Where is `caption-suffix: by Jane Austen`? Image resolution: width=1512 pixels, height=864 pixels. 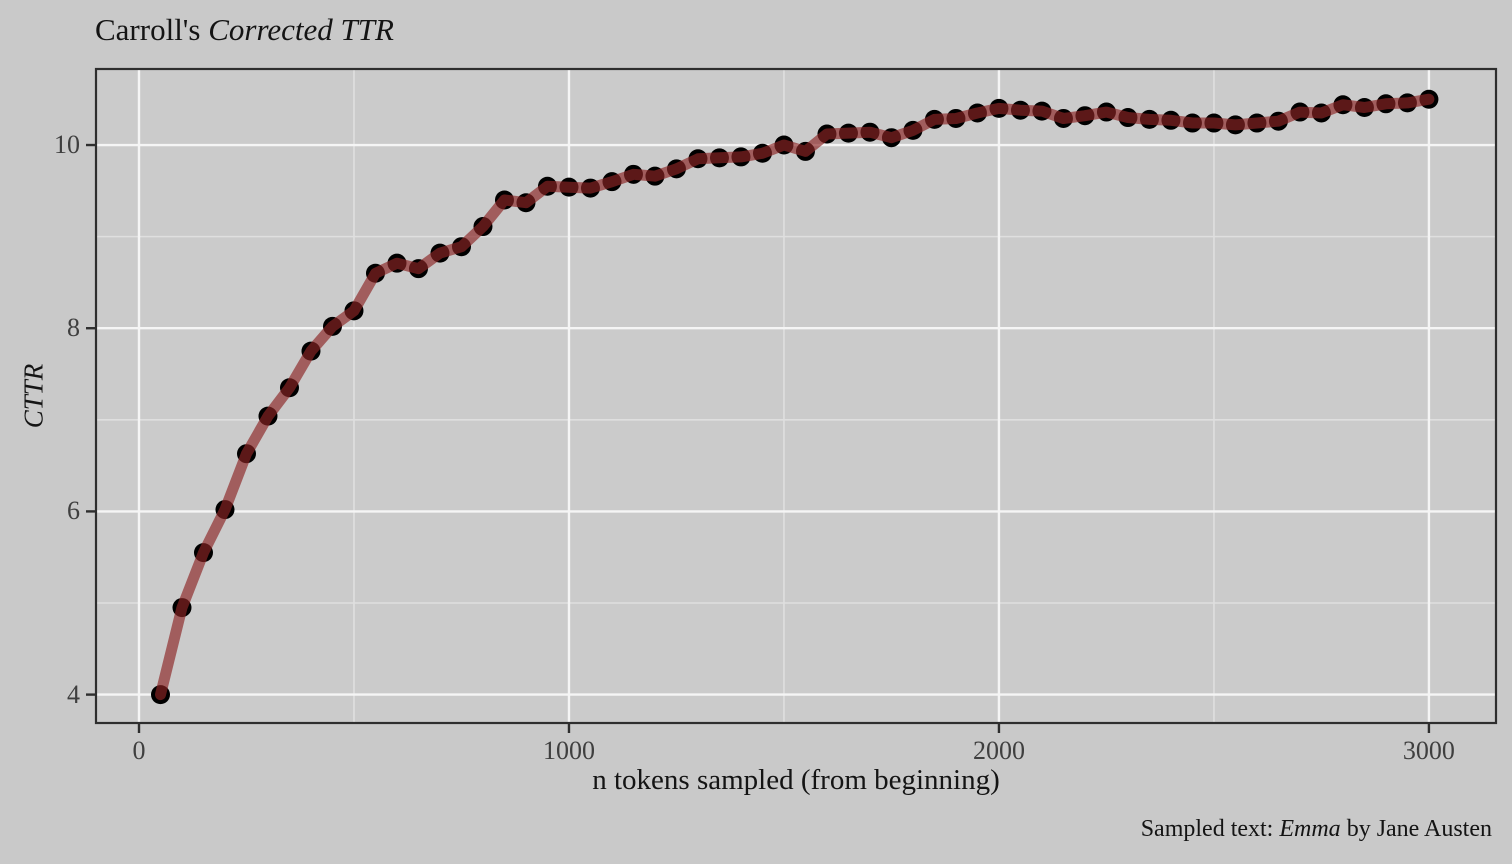 caption-suffix: by Jane Austen is located at coordinates (1416, 829).